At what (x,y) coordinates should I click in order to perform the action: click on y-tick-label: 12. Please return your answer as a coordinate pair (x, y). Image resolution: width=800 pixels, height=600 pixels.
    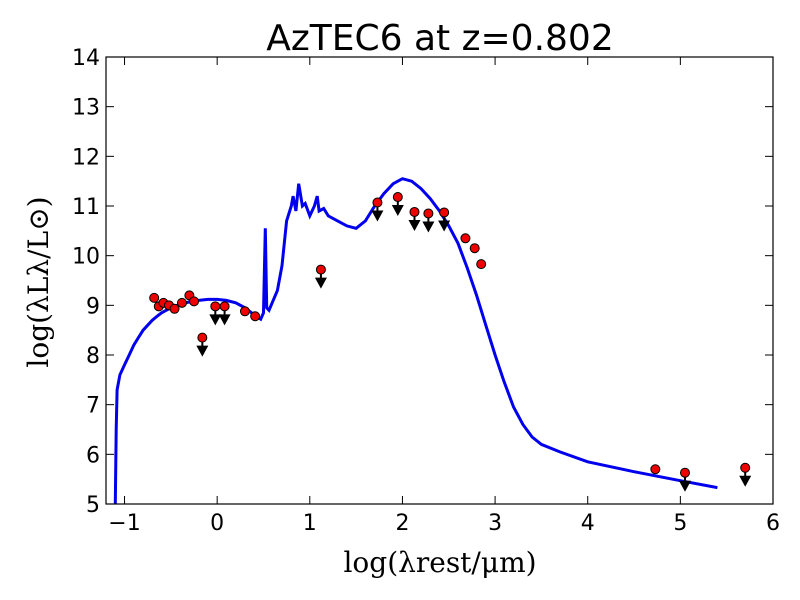
    Looking at the image, I should click on (86, 157).